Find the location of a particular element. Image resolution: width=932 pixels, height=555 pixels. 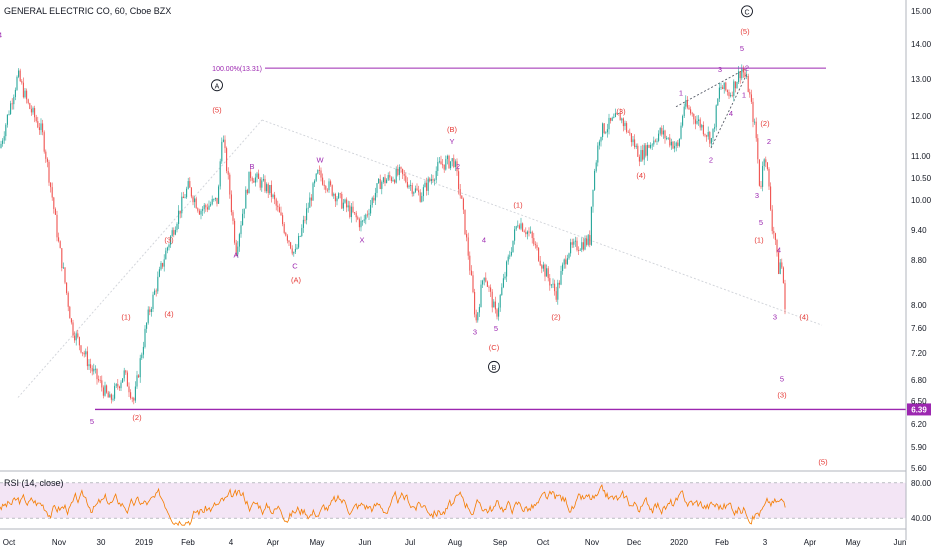

x-tick-label: May is located at coordinates (852, 542).